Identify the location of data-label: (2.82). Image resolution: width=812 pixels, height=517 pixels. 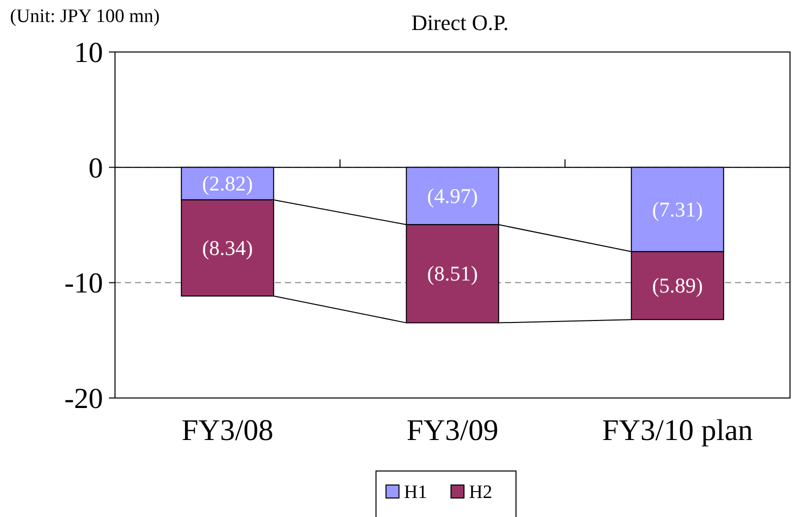
(227, 184).